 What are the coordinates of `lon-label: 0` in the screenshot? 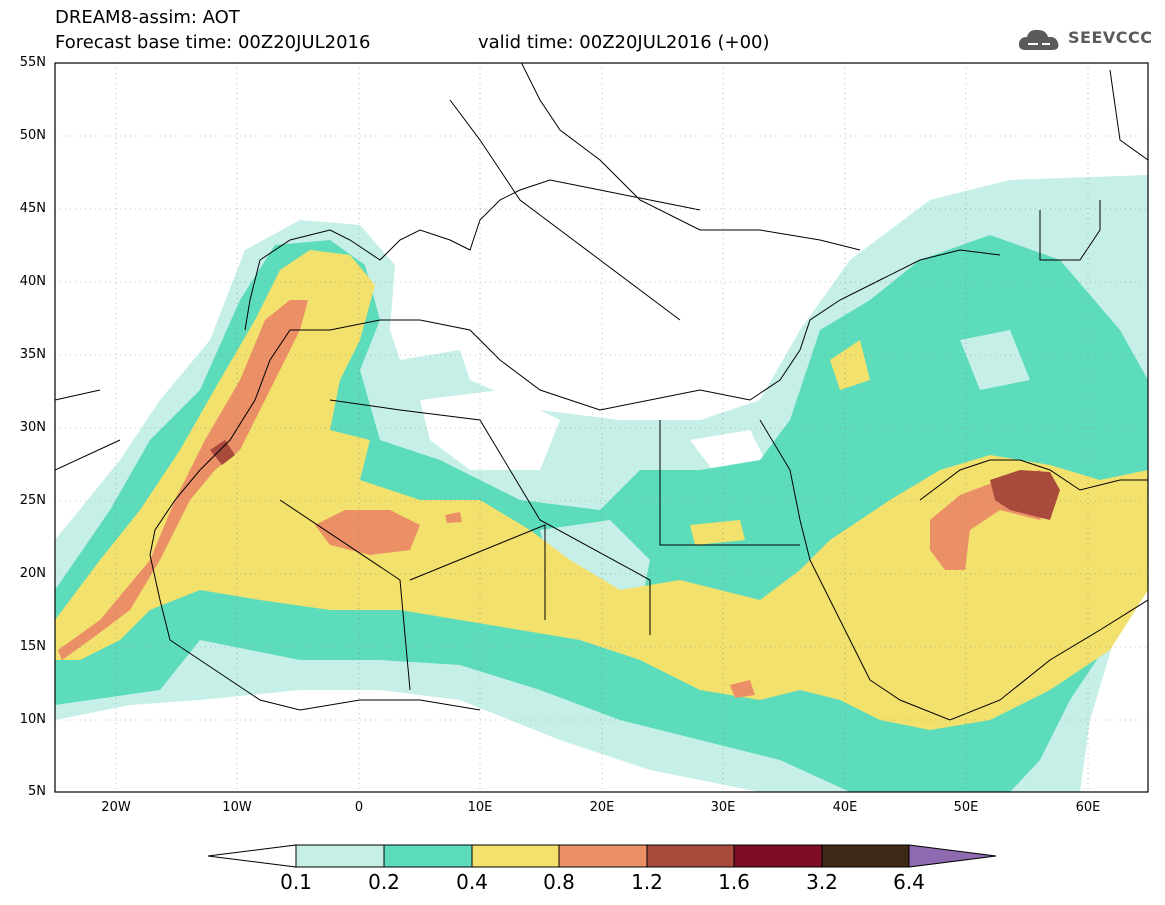 It's located at (359, 807).